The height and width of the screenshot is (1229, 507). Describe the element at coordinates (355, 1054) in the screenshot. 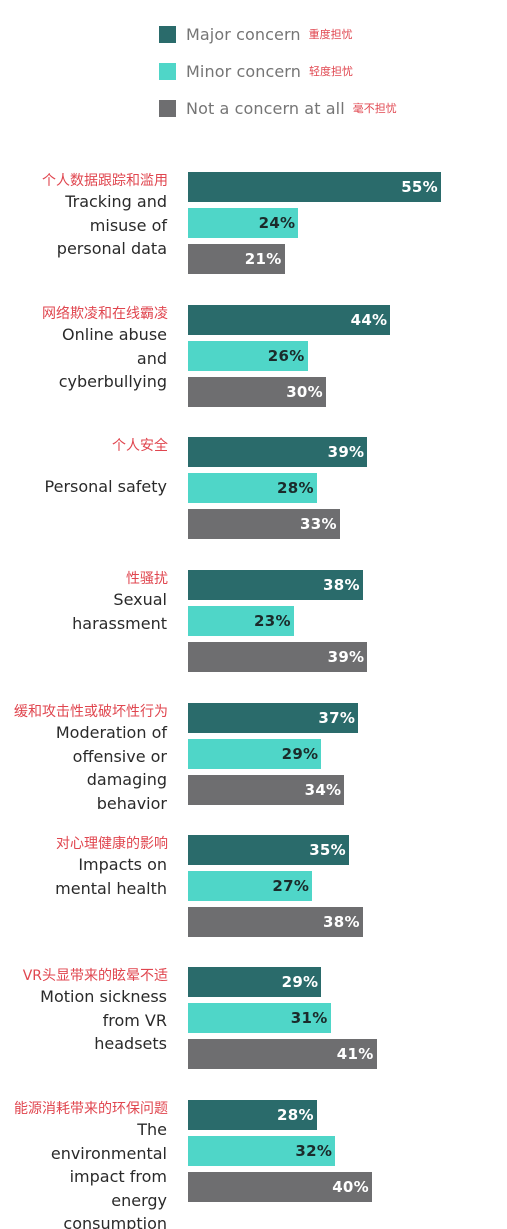

I see `bar-value-label: 41%` at that location.